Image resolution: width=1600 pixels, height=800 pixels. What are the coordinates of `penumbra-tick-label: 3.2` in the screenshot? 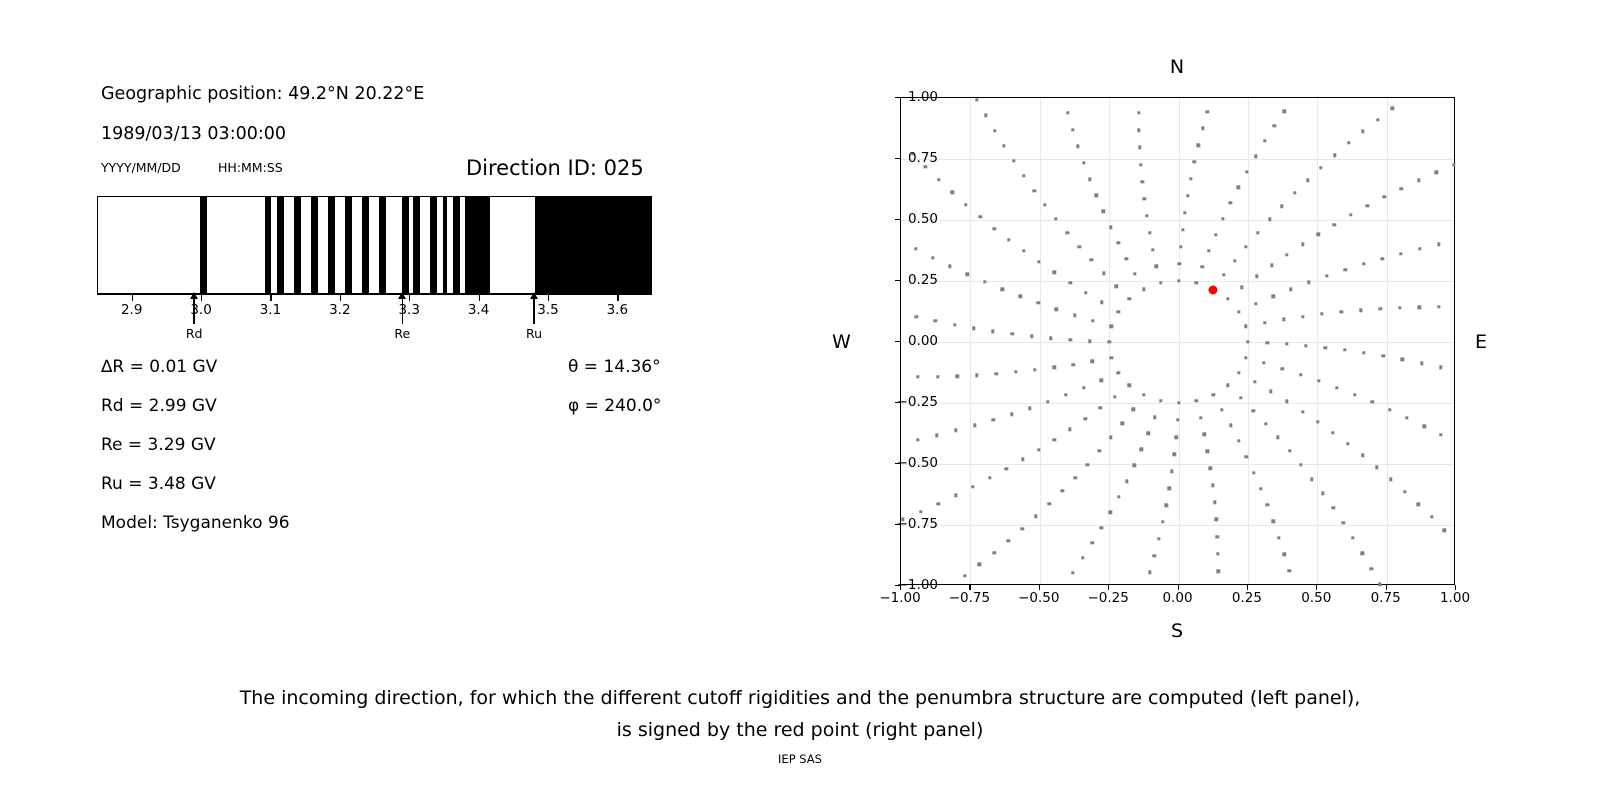 It's located at (340, 310).